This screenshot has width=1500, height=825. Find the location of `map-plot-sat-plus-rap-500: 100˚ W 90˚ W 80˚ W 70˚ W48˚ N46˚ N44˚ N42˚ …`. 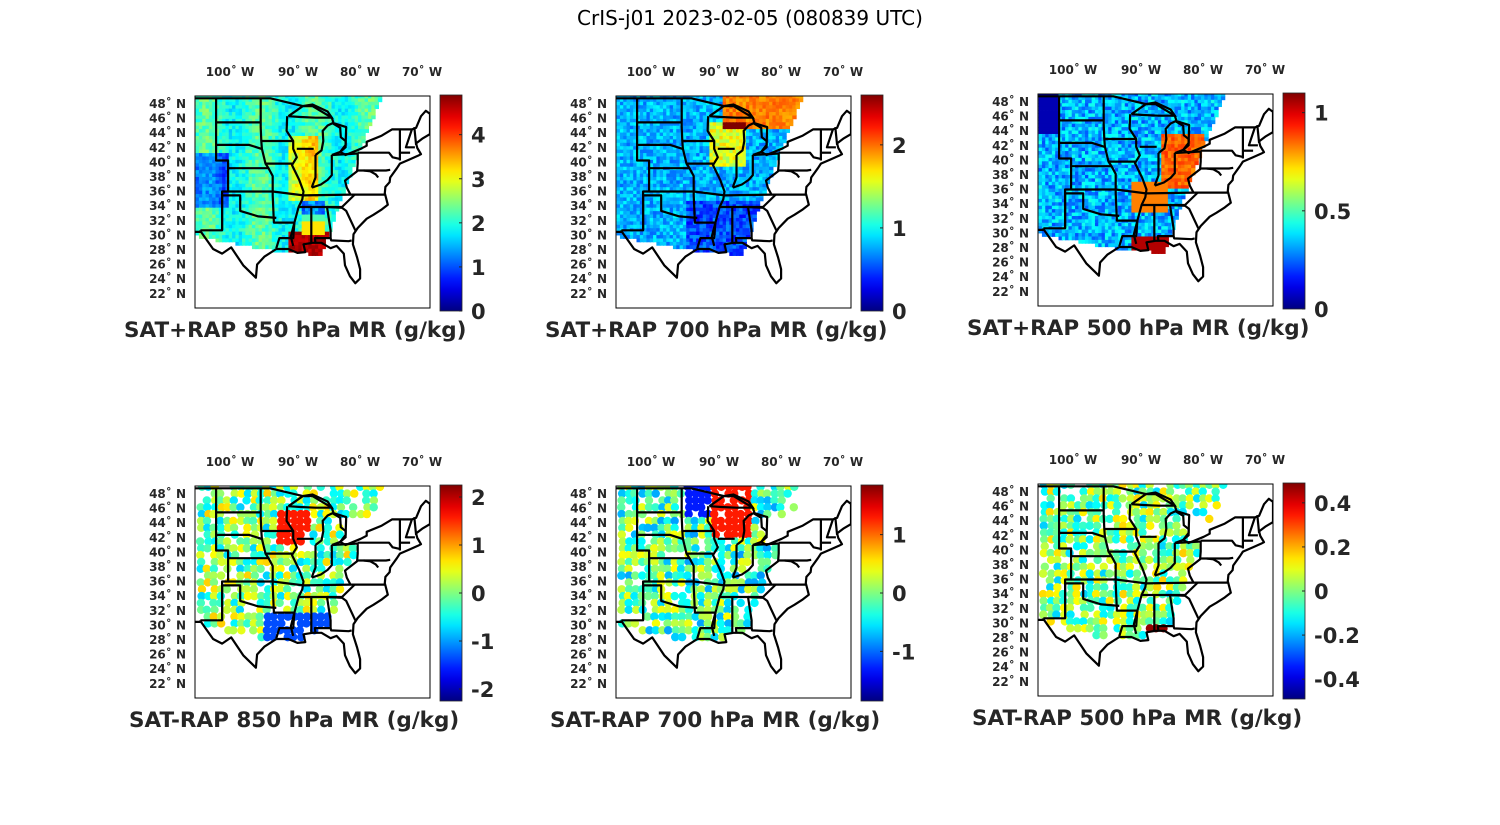

map-plot-sat-plus-rap-500: 100˚ W 90˚ W 80˚ W 70˚ W48˚ N46˚ N44˚ N42˚ … is located at coordinates (1173, 206).